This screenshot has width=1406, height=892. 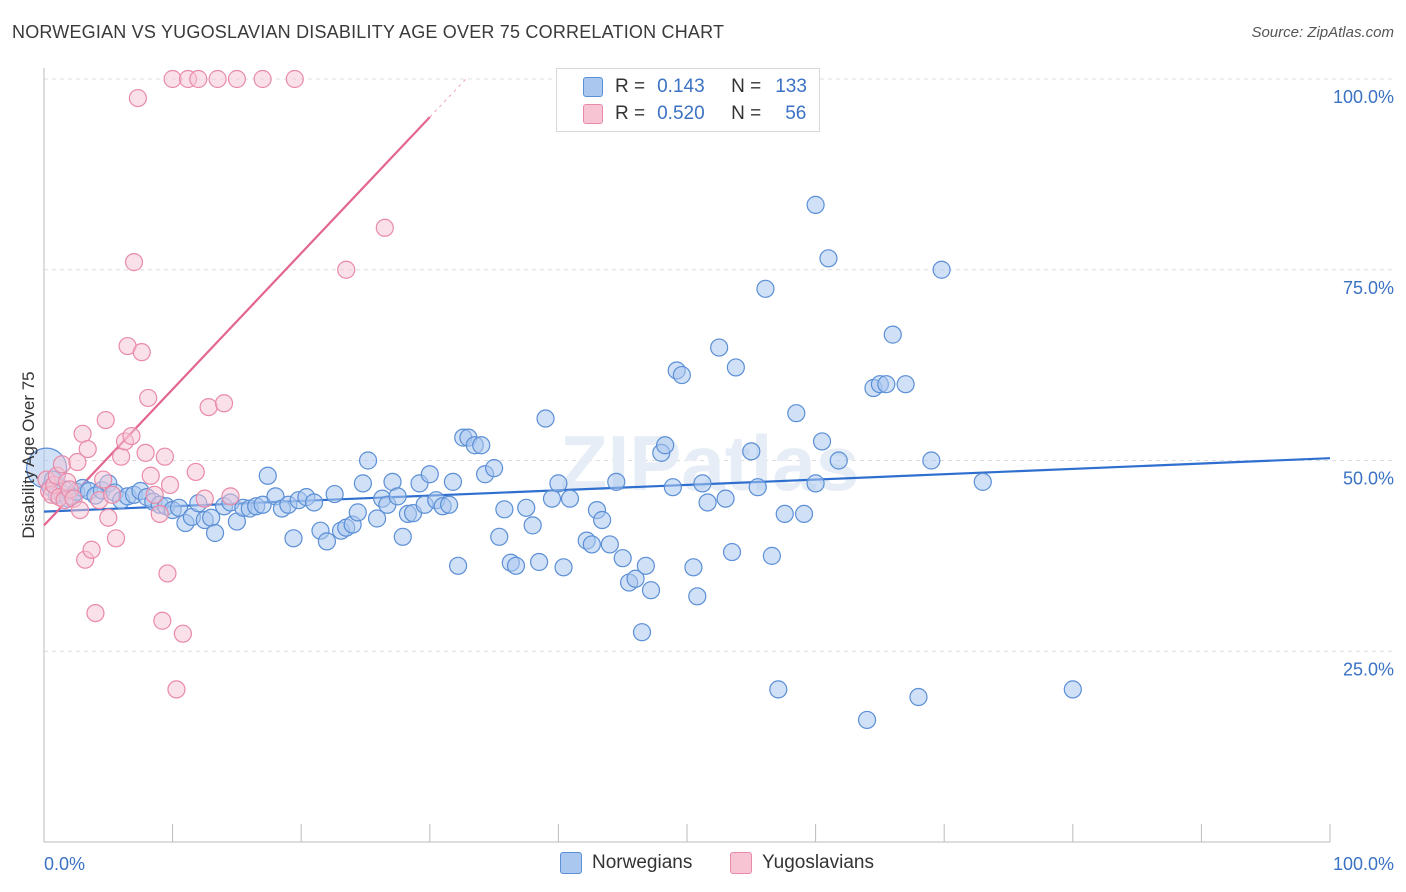 I want to click on legend-yugoslavians: Yugoslavians, so click(x=802, y=863).